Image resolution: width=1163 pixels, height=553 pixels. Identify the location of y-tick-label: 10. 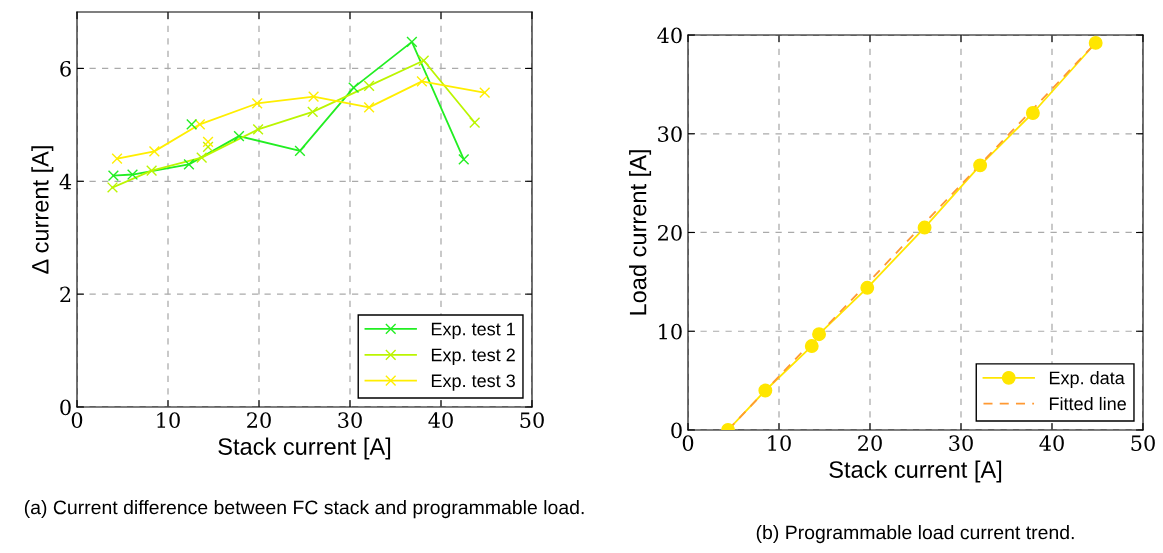
(670, 331).